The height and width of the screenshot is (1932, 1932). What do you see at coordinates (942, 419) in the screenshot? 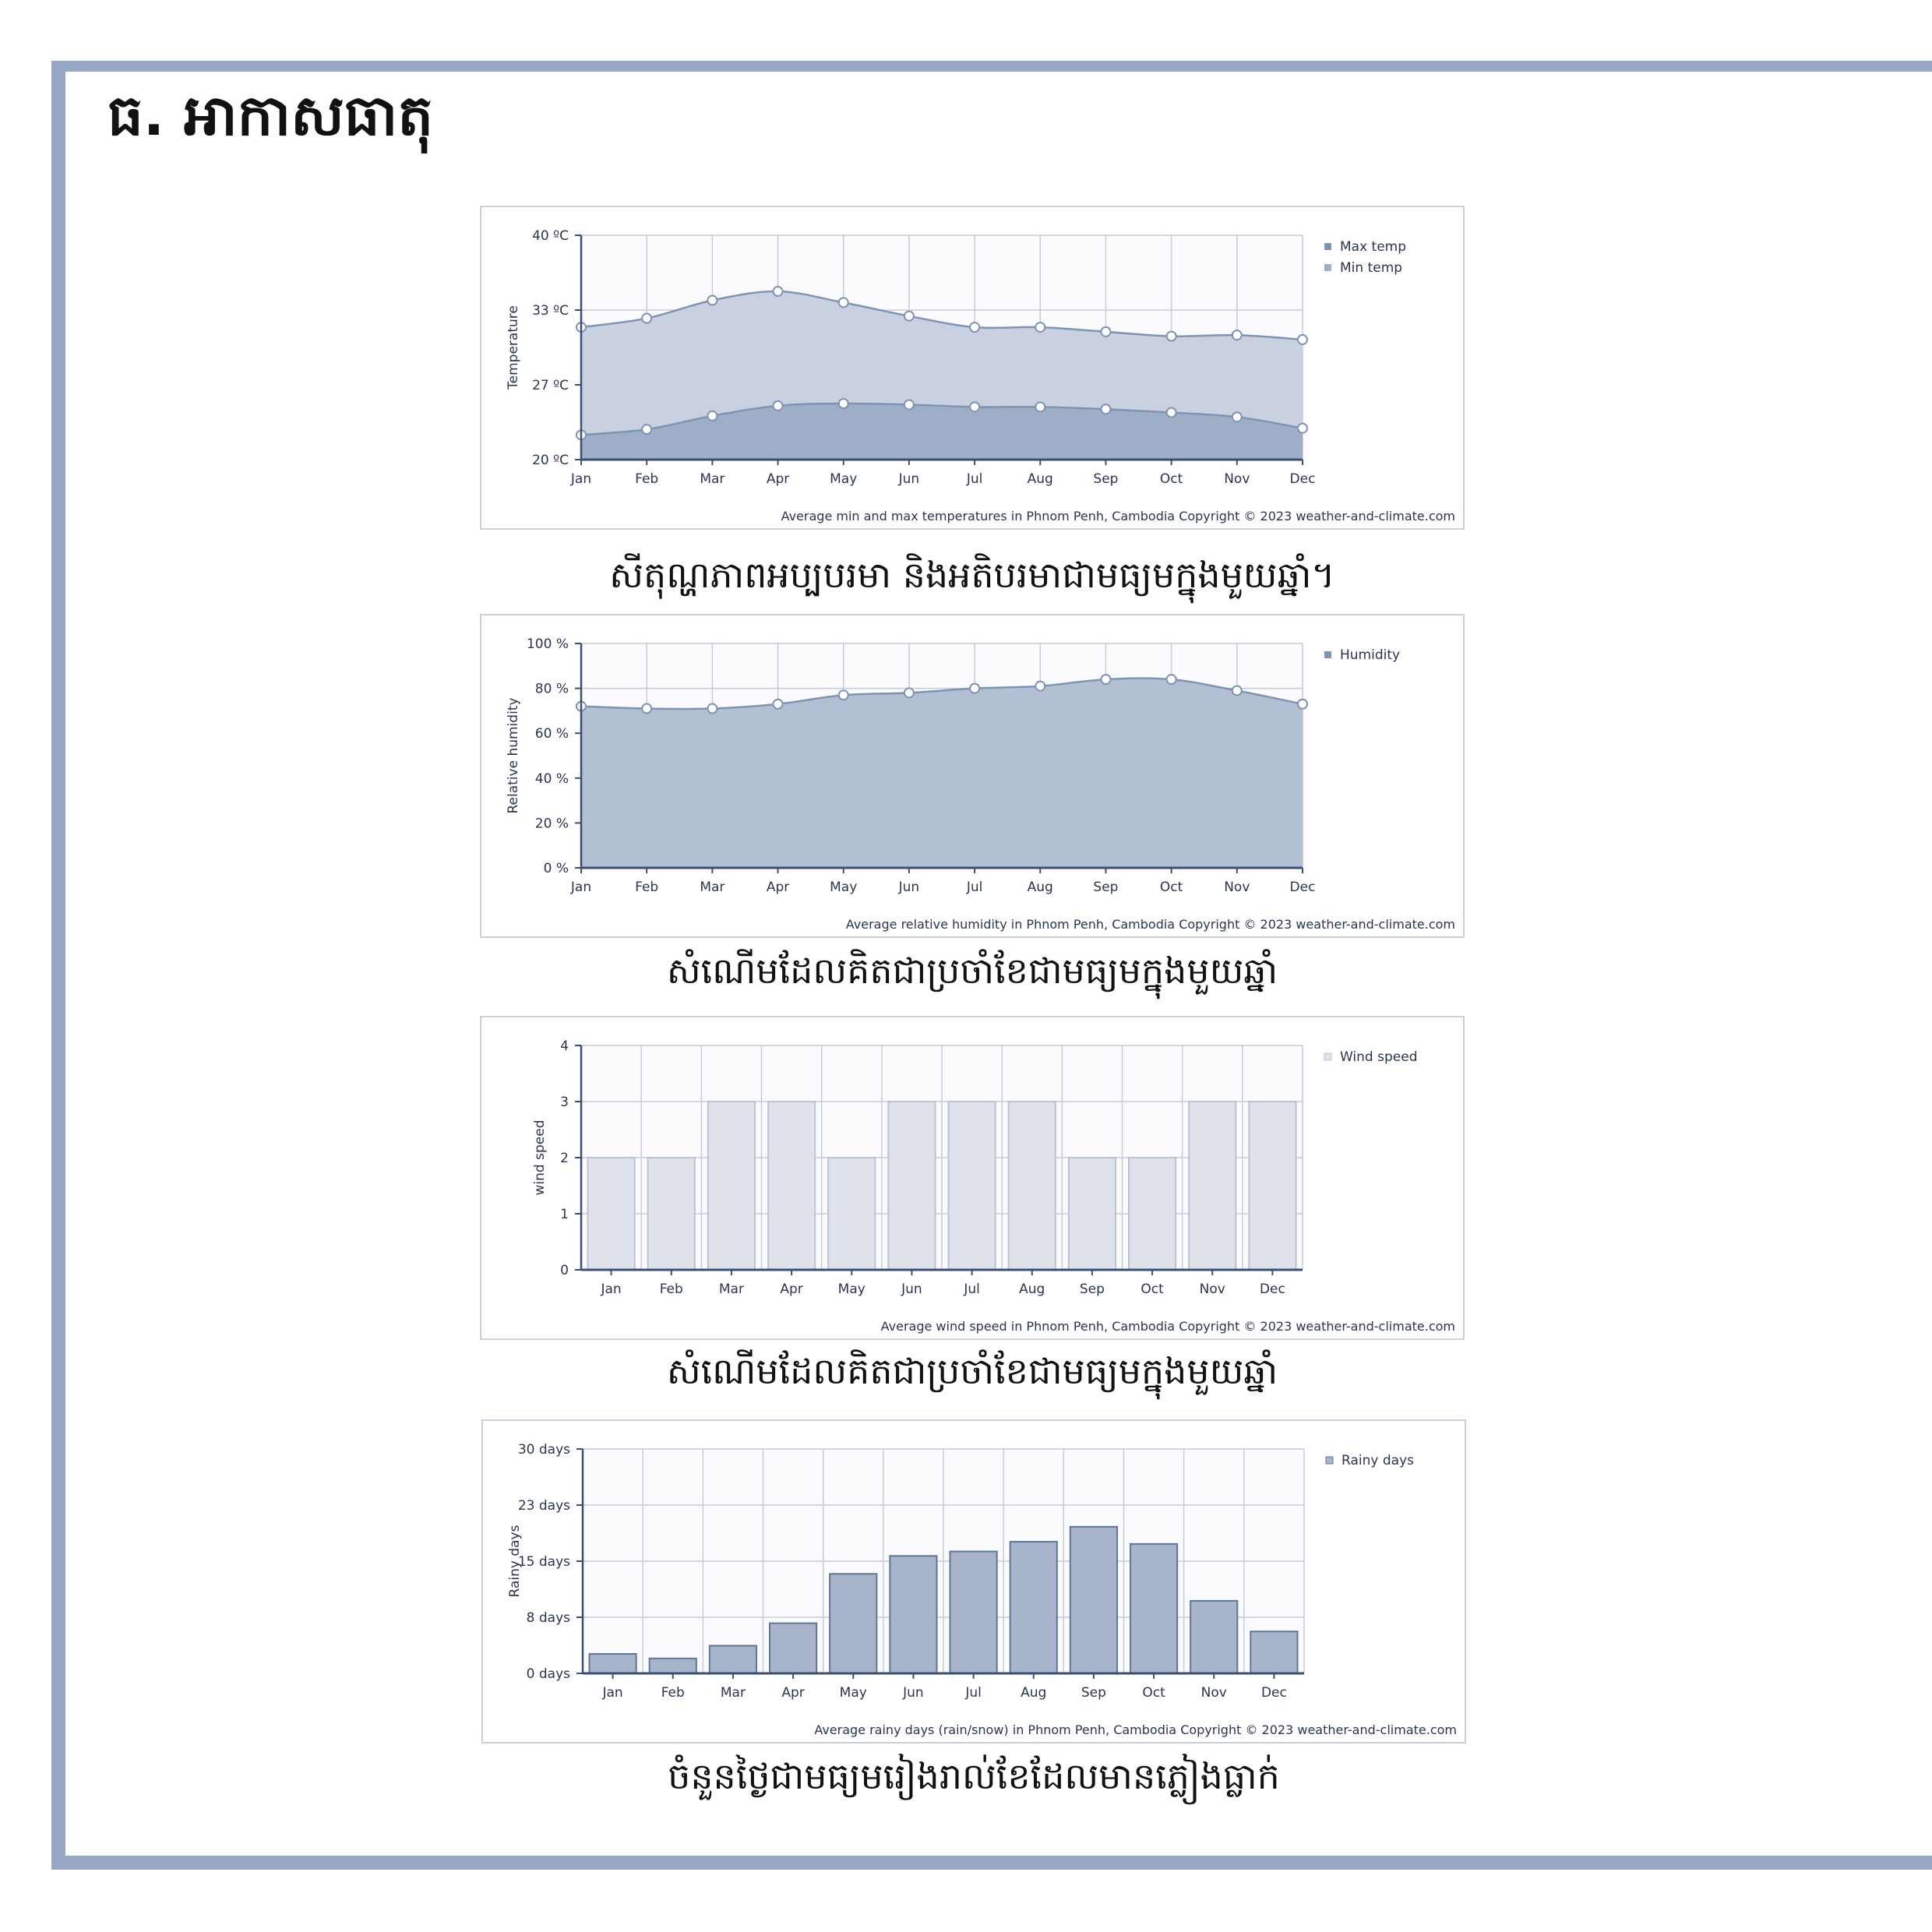
I see `min-temp-line` at bounding box center [942, 419].